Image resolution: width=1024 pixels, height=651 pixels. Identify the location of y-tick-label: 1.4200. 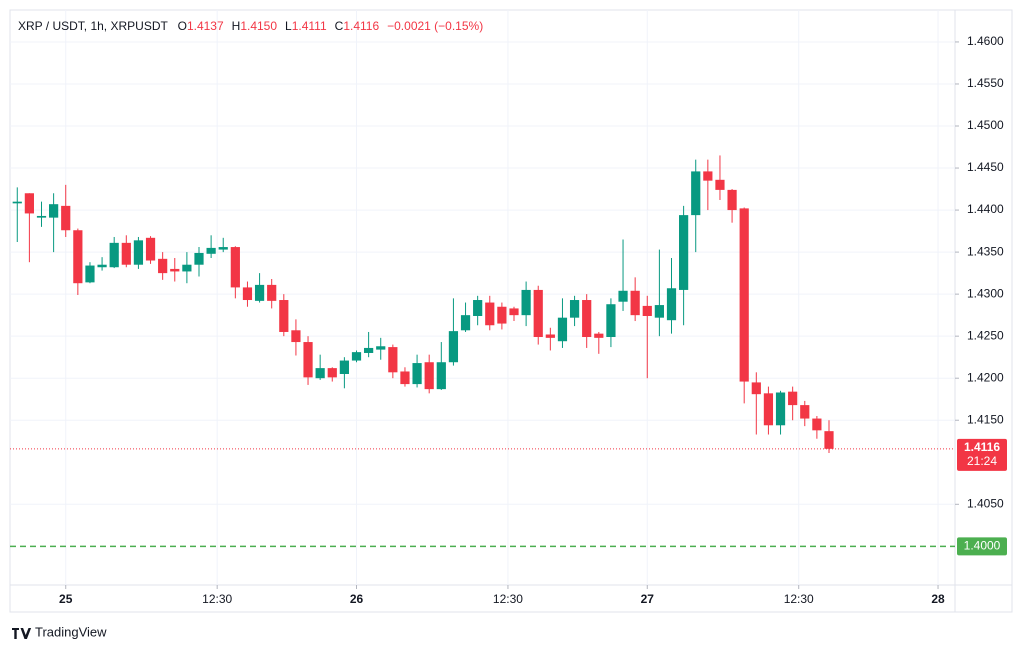
(985, 377).